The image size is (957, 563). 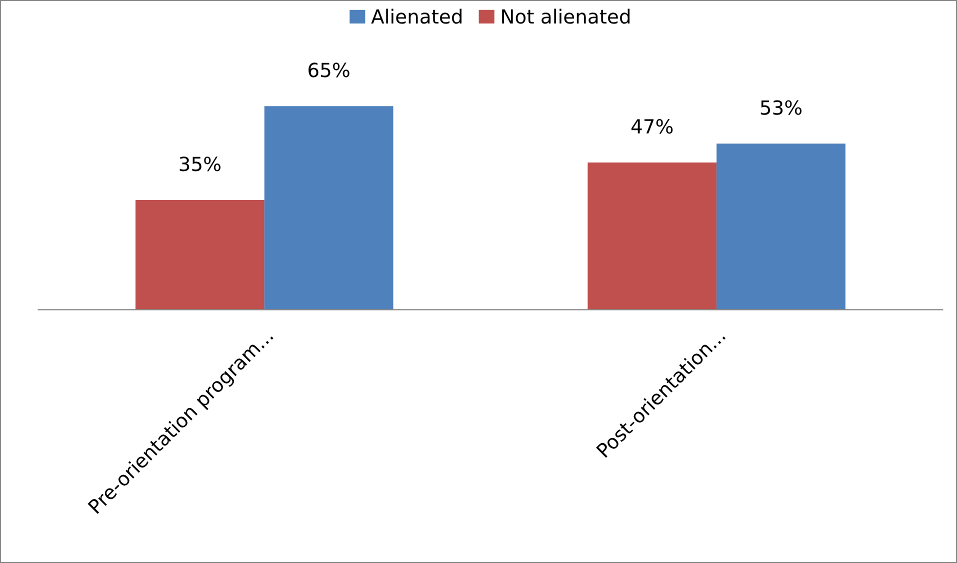 What do you see at coordinates (200, 164) in the screenshot?
I see `data-label: 35%` at bounding box center [200, 164].